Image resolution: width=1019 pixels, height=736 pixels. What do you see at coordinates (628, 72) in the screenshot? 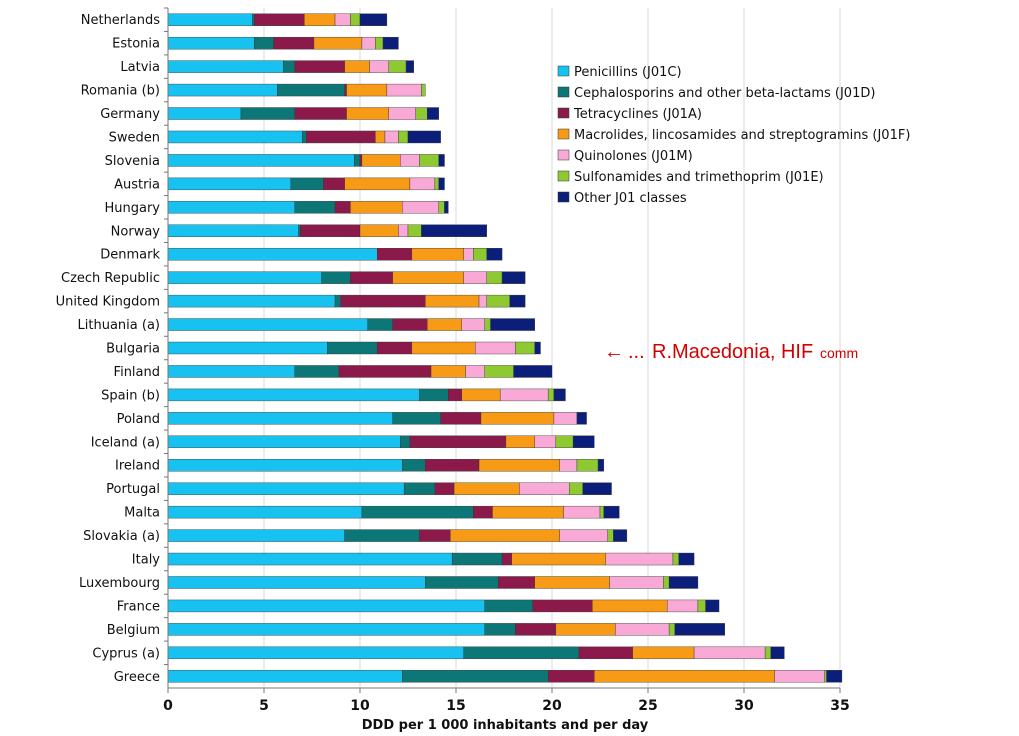
I see `legend-label: Penicillins (J01C)` at bounding box center [628, 72].